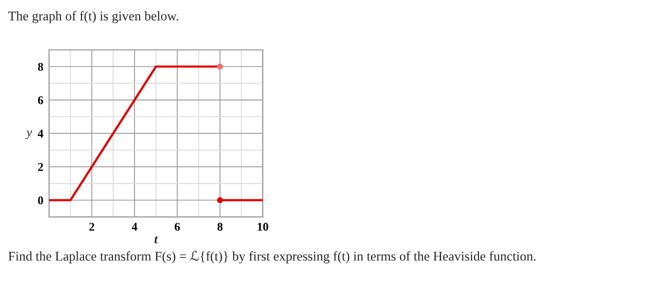 This screenshot has height=285, width=672. Describe the element at coordinates (41, 200) in the screenshot. I see `y-tick-label: 0` at that location.